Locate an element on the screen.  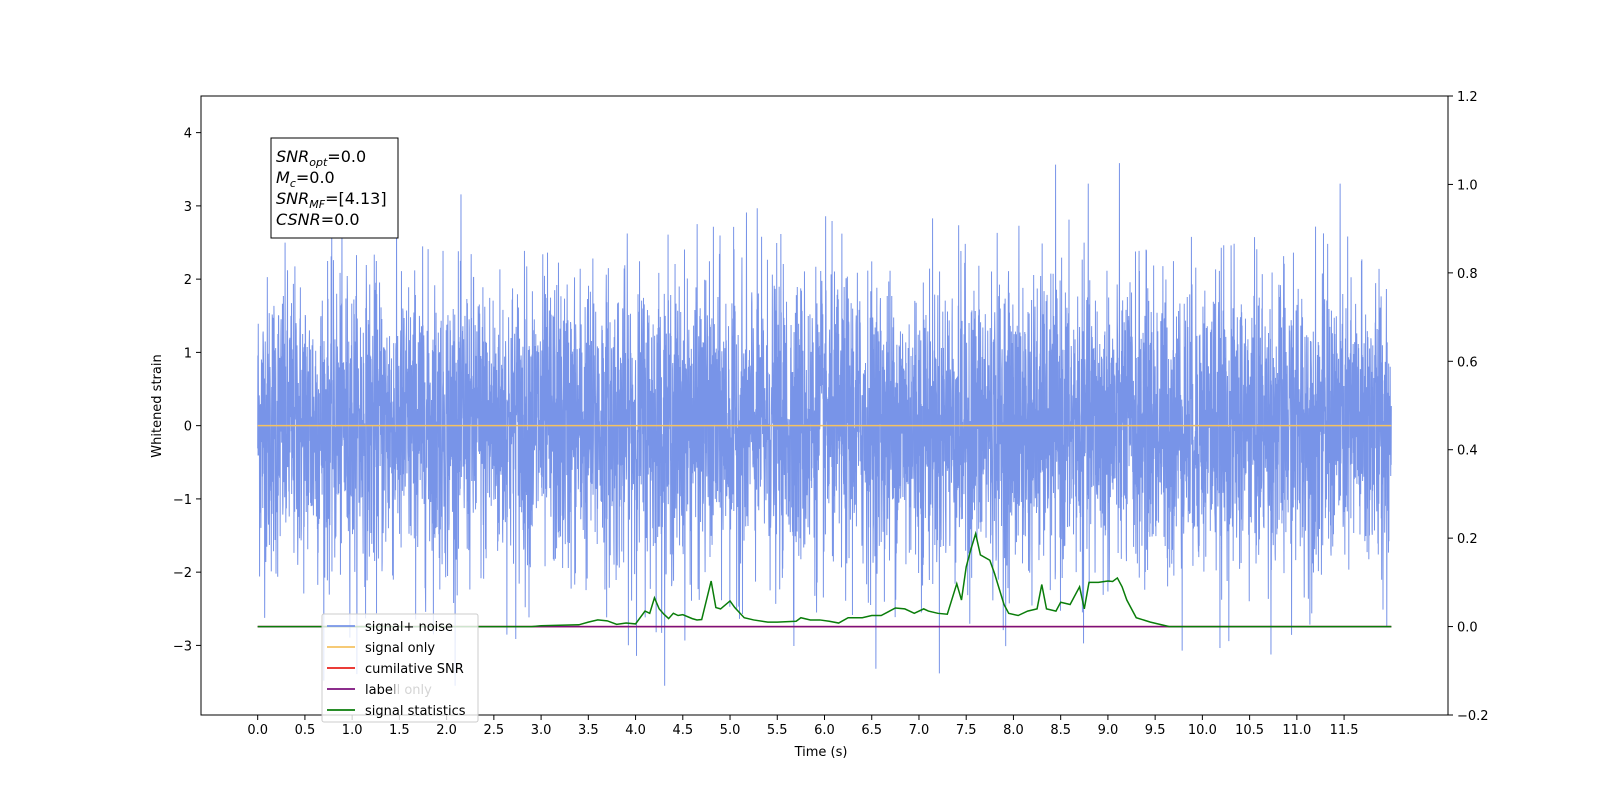
x-tick-label: 7.5 is located at coordinates (966, 730).